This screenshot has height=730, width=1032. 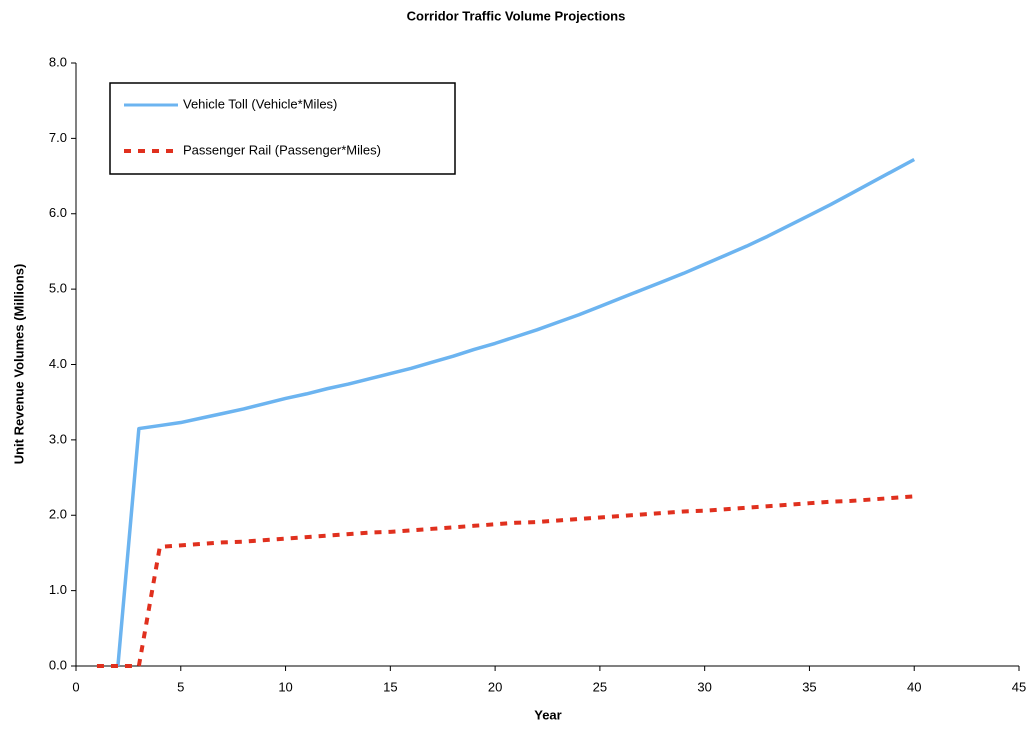 What do you see at coordinates (390, 686) in the screenshot?
I see `x-tick-label: 15` at bounding box center [390, 686].